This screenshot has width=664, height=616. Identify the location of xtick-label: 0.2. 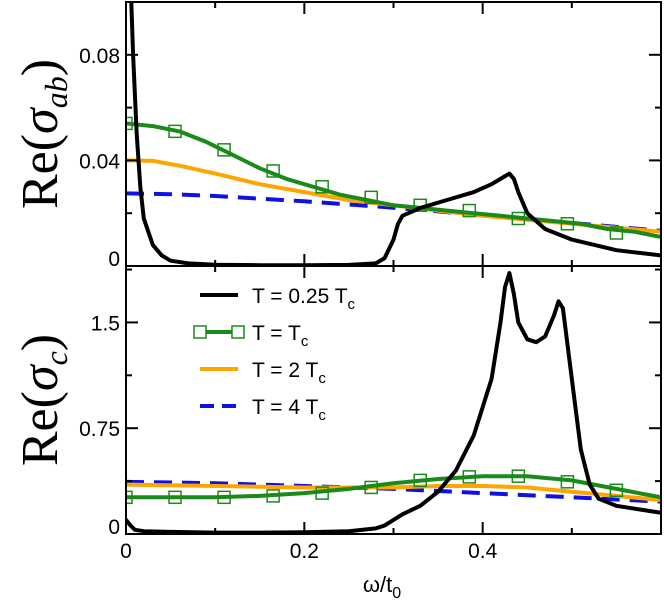
(304, 551).